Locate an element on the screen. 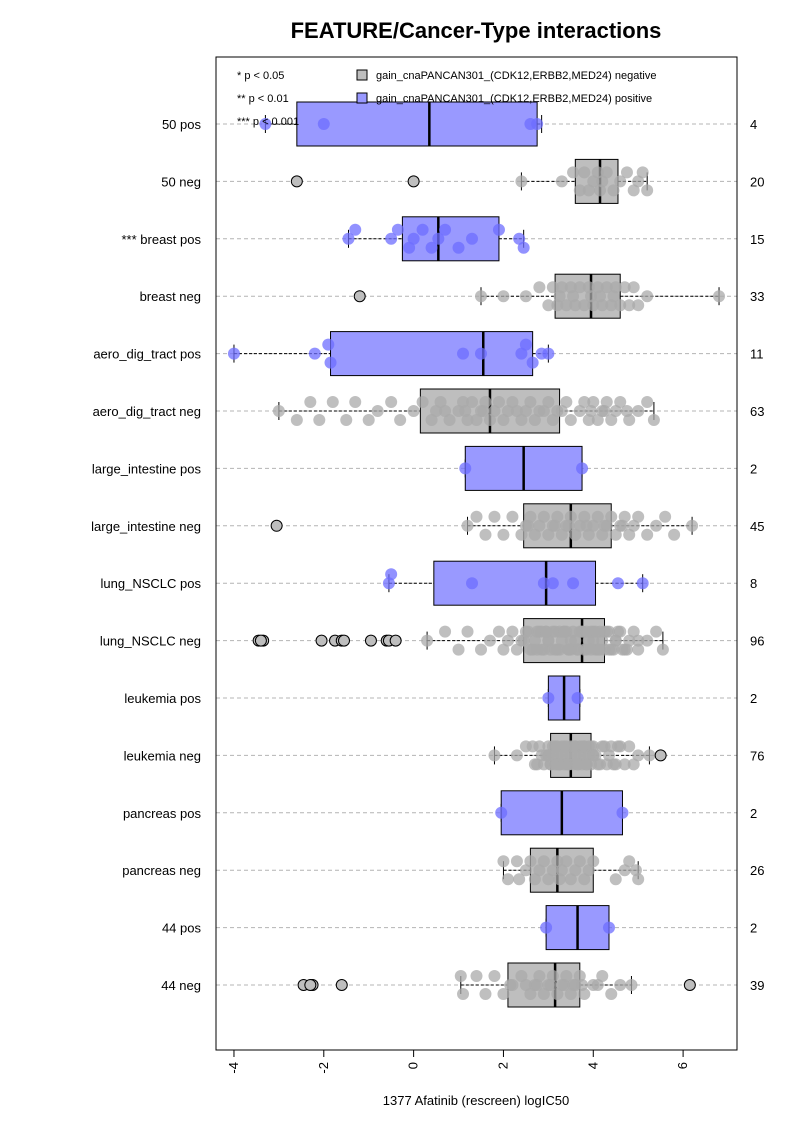 The width and height of the screenshot is (793, 1122). row-label: leukemia pos is located at coordinates (162, 698).